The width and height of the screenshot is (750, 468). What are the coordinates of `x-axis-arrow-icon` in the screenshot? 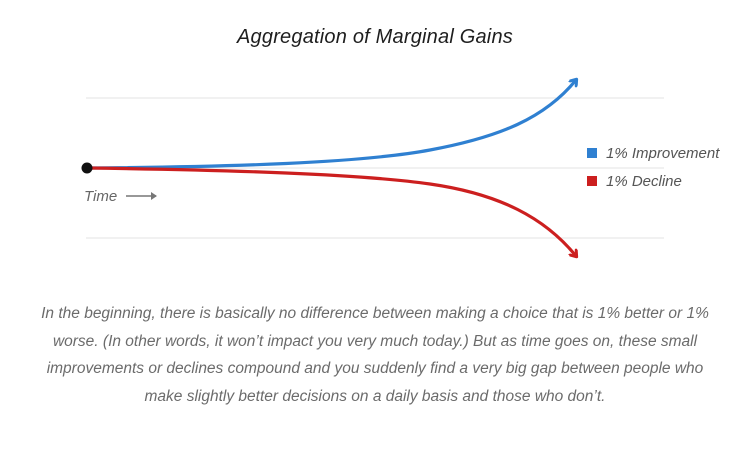 It's located at (154, 196).